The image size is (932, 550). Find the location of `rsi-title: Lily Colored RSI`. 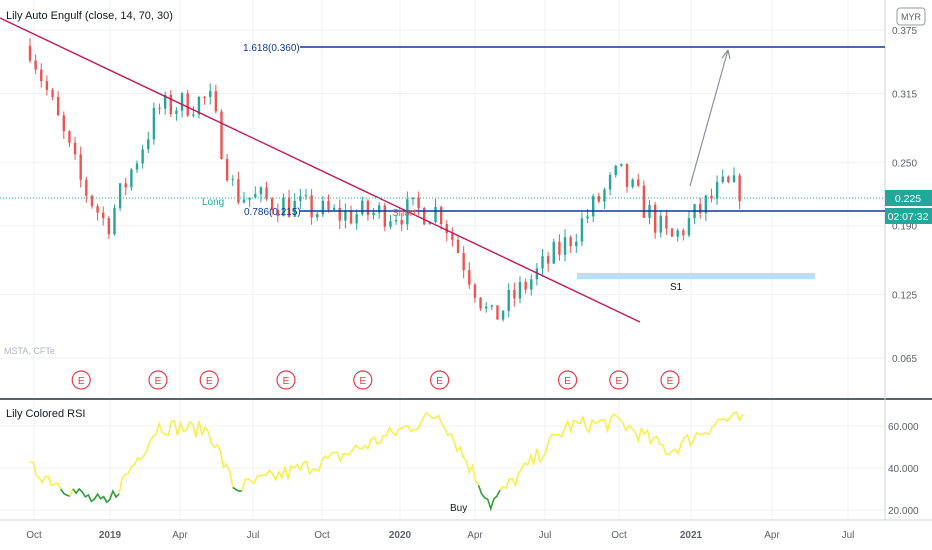

rsi-title: Lily Colored RSI is located at coordinates (45, 414).